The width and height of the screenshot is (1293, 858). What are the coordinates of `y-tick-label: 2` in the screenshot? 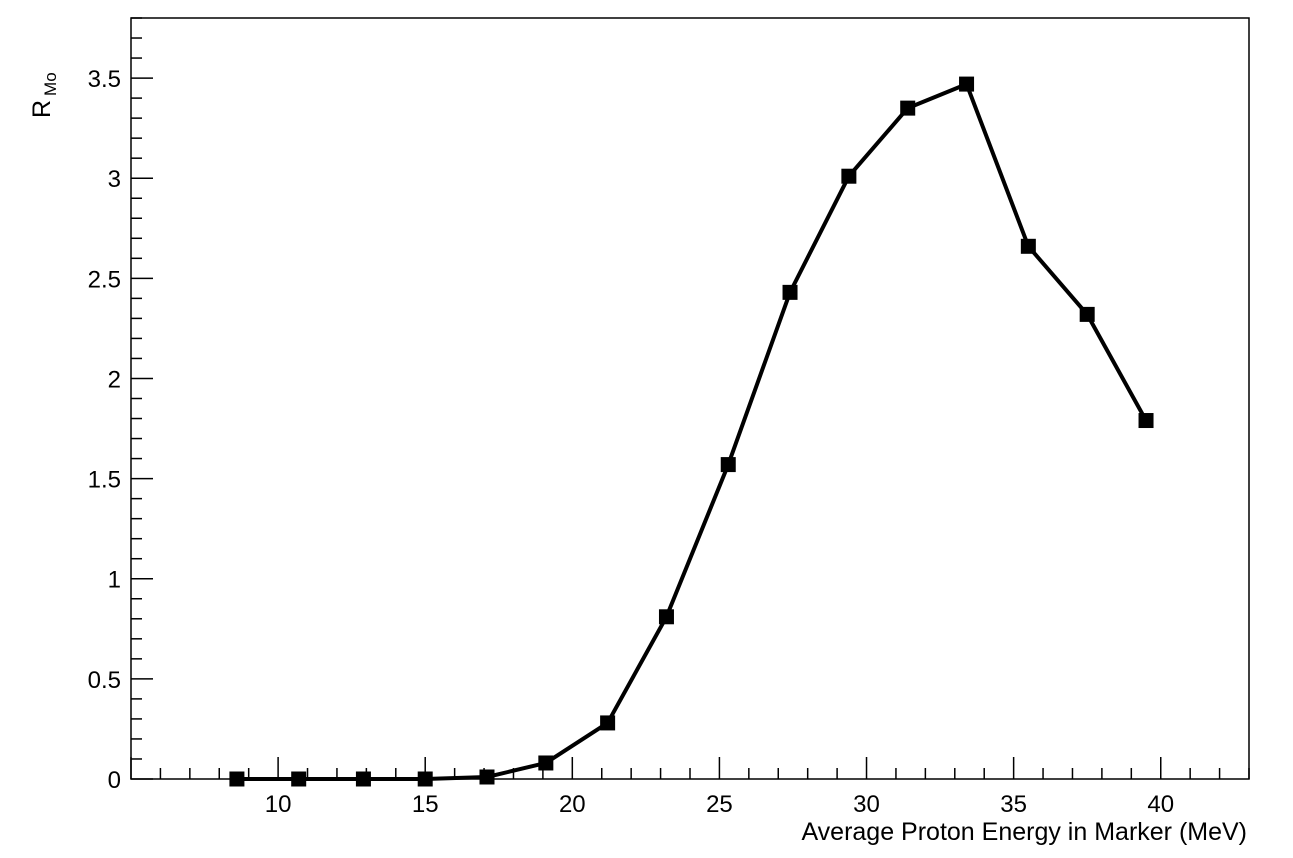 It's located at (114, 379).